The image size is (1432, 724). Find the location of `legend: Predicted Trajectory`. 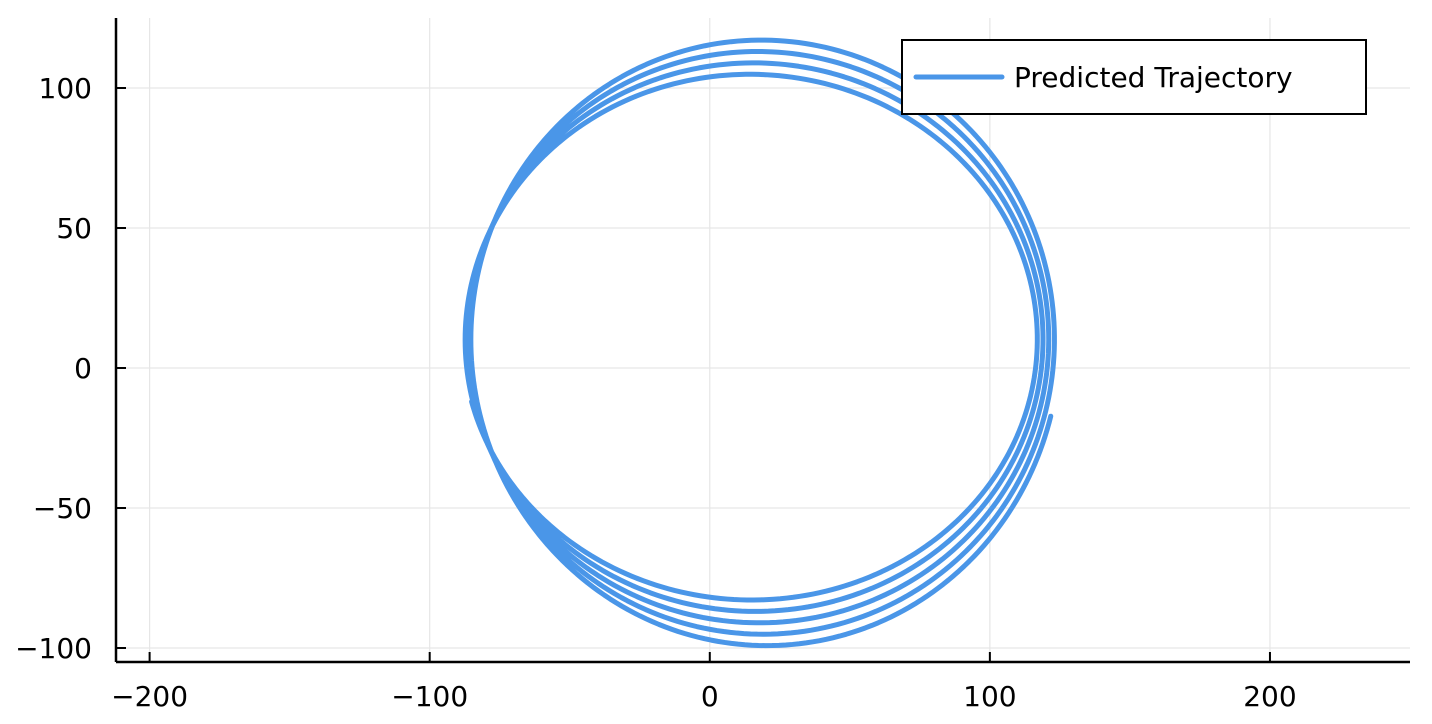

legend: Predicted Trajectory is located at coordinates (1134, 77).